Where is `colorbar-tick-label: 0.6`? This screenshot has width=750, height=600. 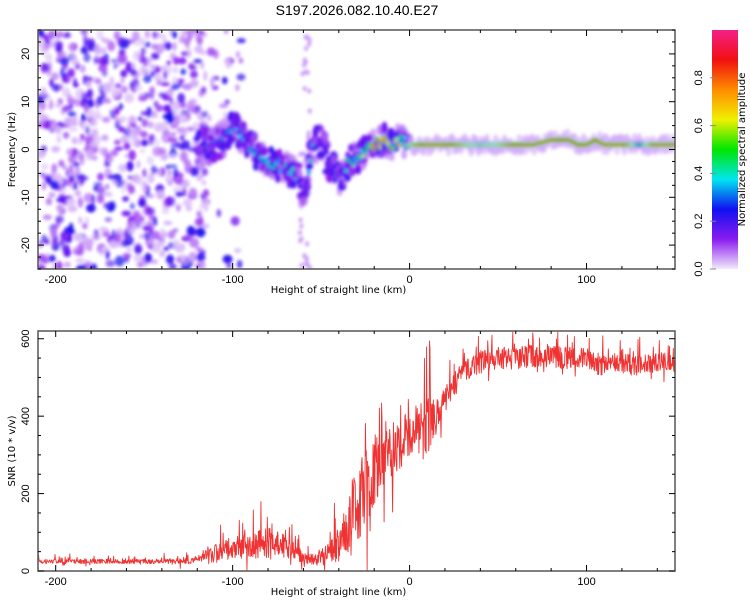 colorbar-tick-label: 0.6 is located at coordinates (699, 125).